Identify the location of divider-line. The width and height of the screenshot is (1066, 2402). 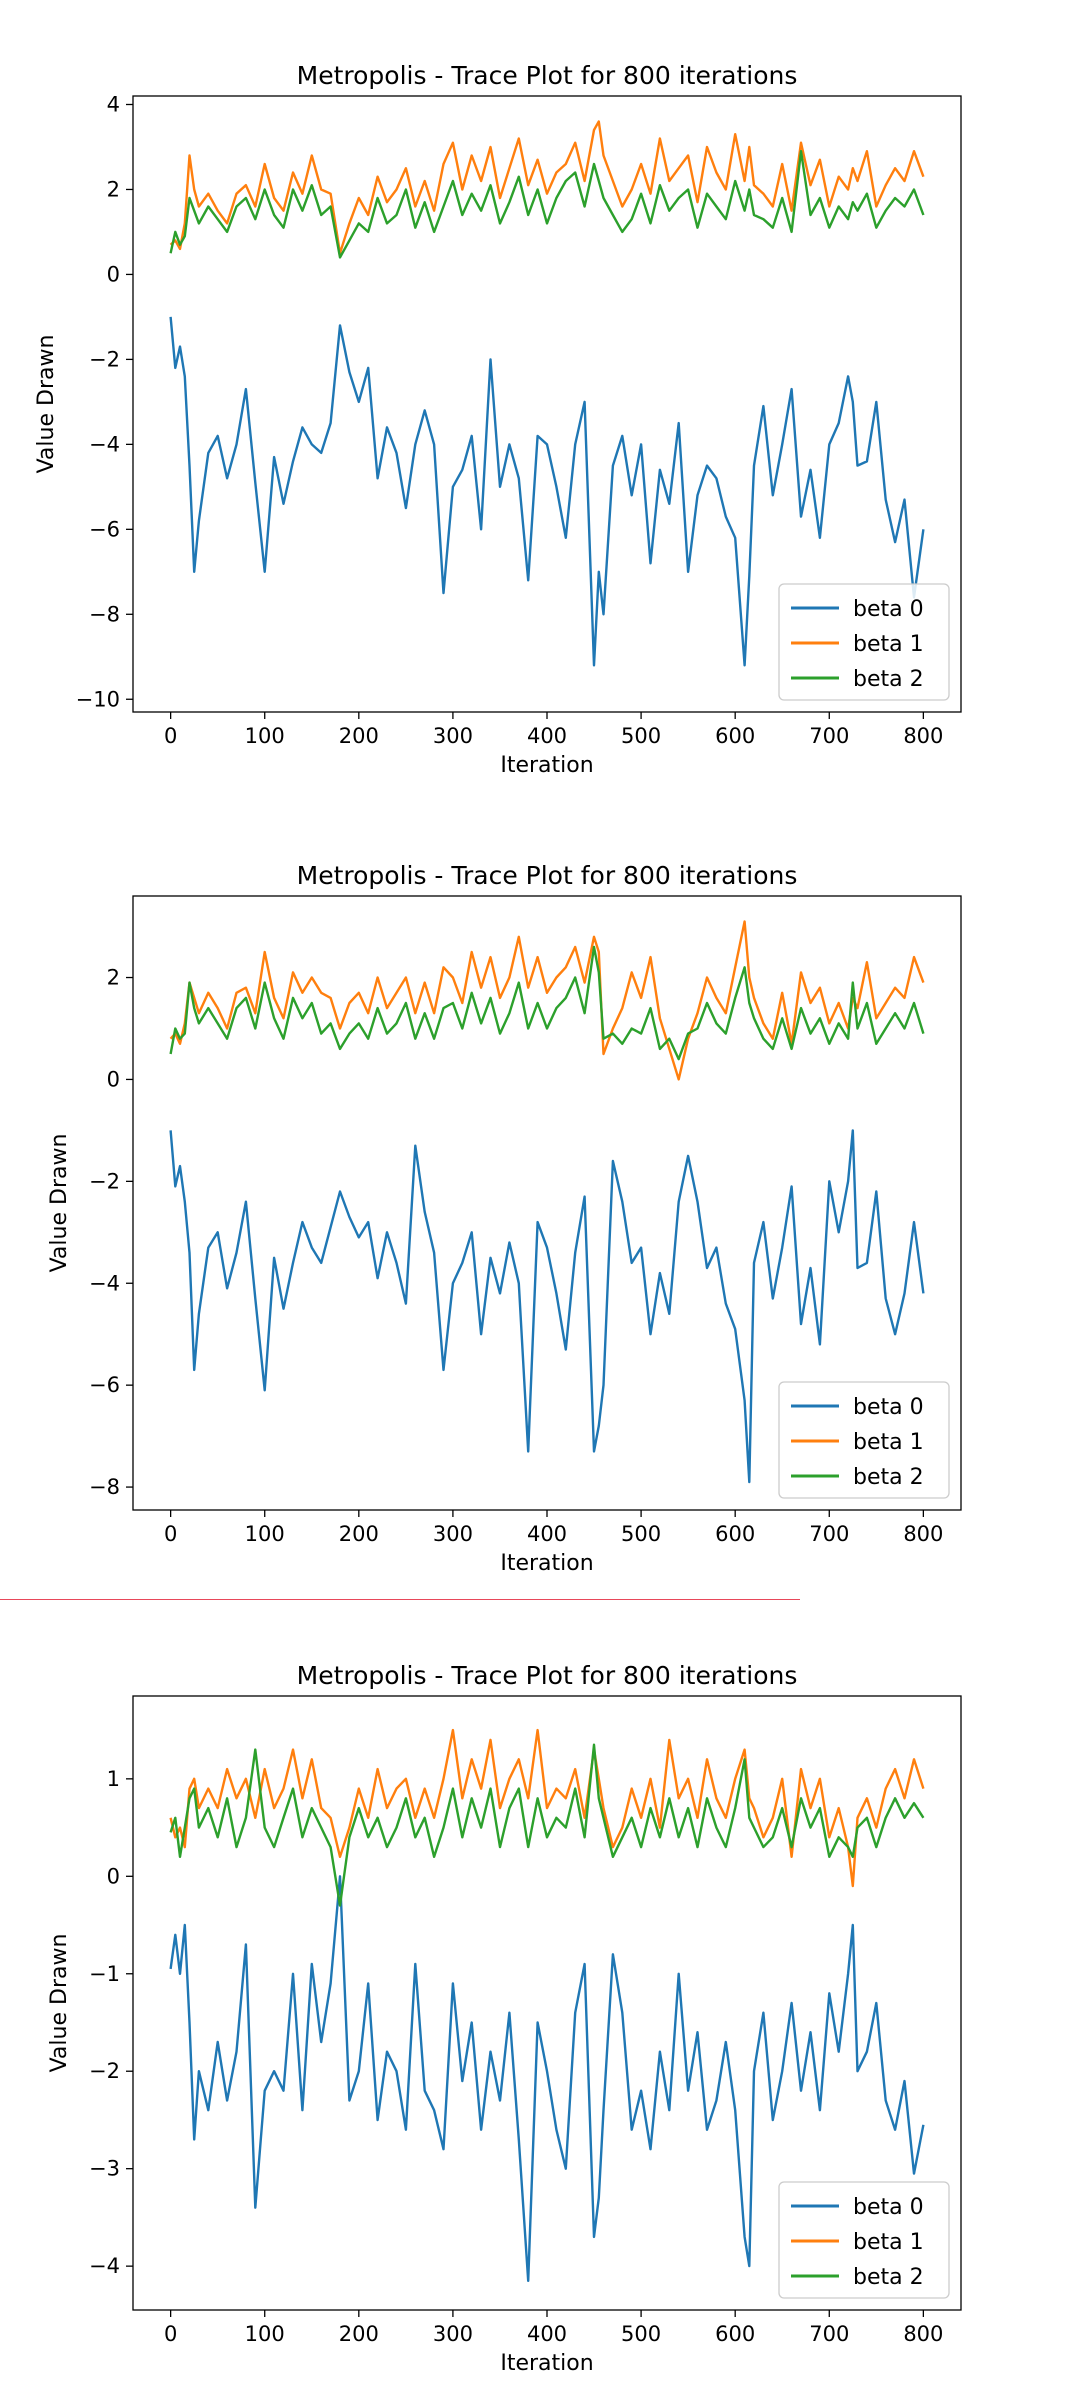
(400, 1599).